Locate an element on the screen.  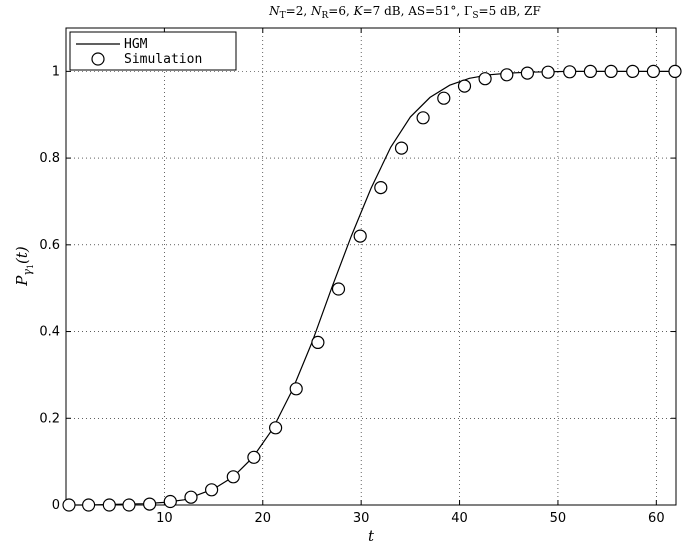
legend-simulation-marker is located at coordinates (98, 59).